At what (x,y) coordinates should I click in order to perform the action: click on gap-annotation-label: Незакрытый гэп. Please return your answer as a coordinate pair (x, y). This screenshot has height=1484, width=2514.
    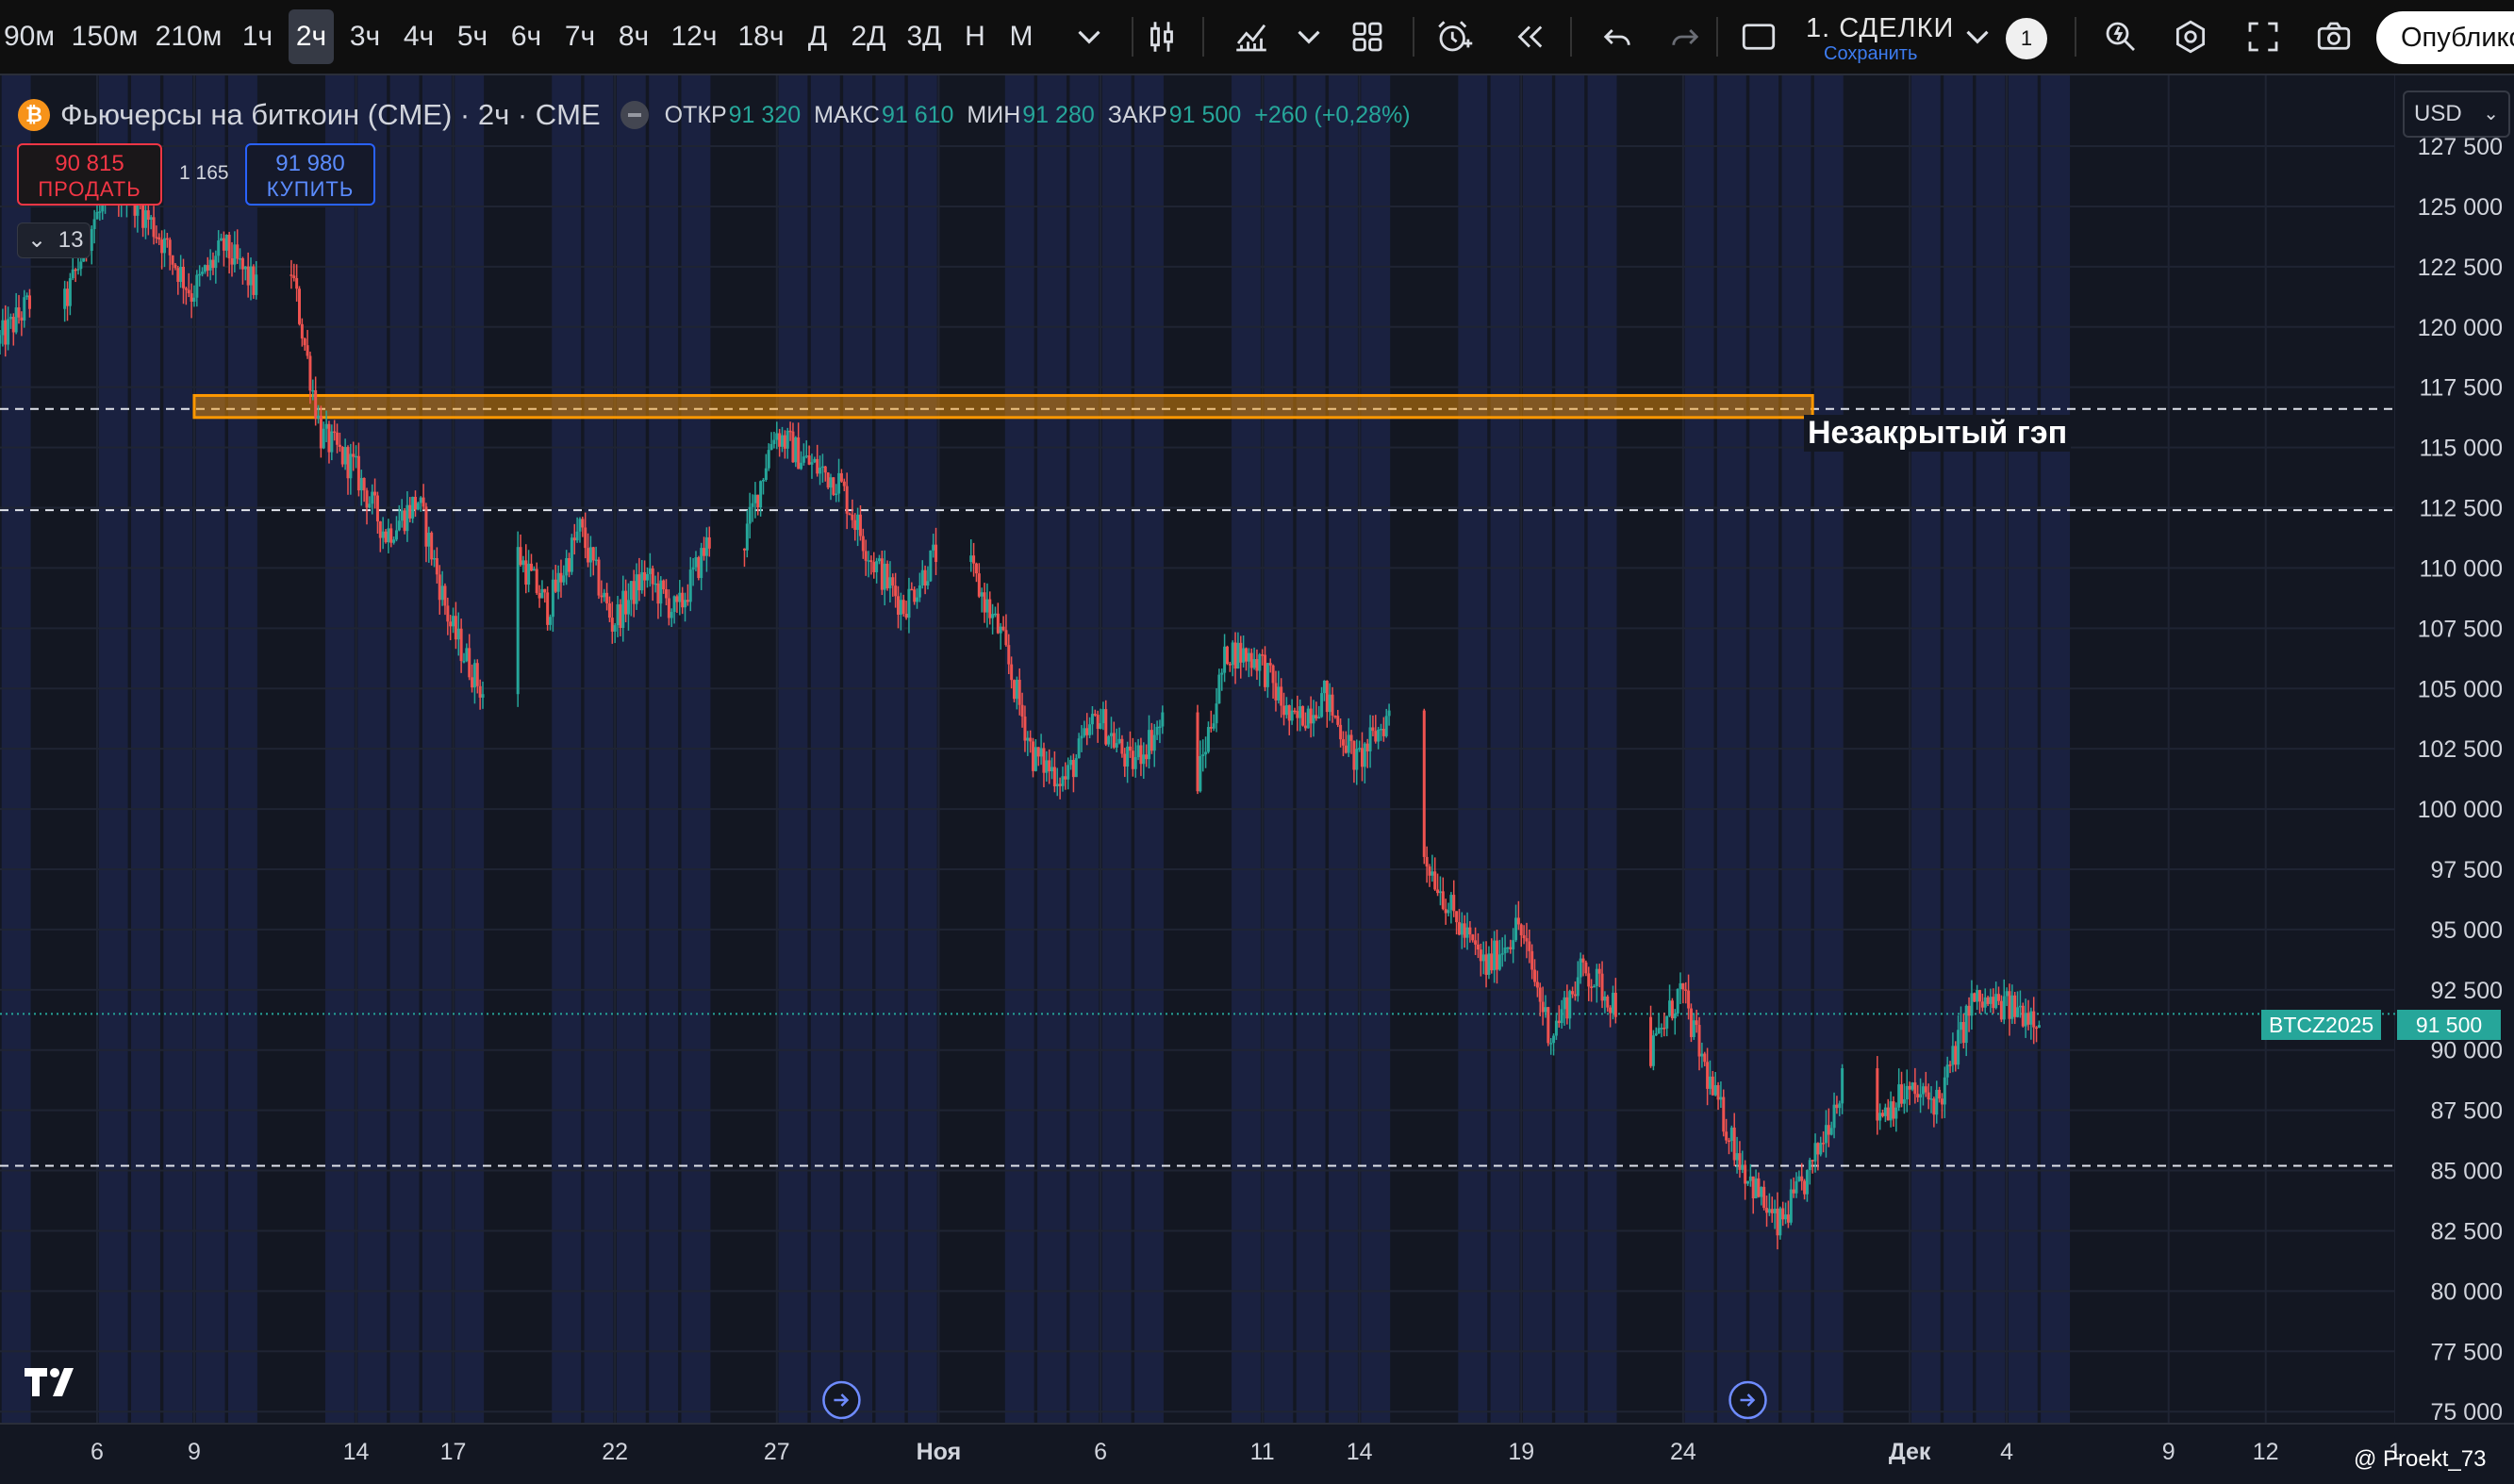
    Looking at the image, I should click on (1938, 434).